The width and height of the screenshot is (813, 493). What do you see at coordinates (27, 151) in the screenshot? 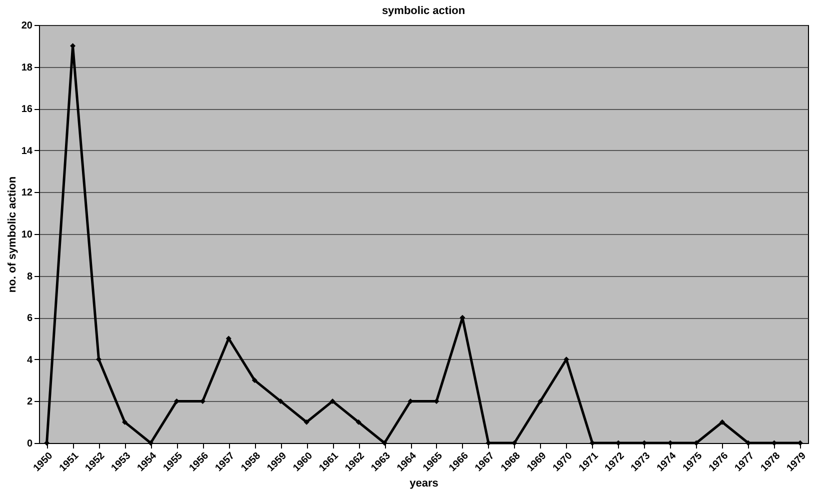
I see `y-tick-label: 14` at bounding box center [27, 151].